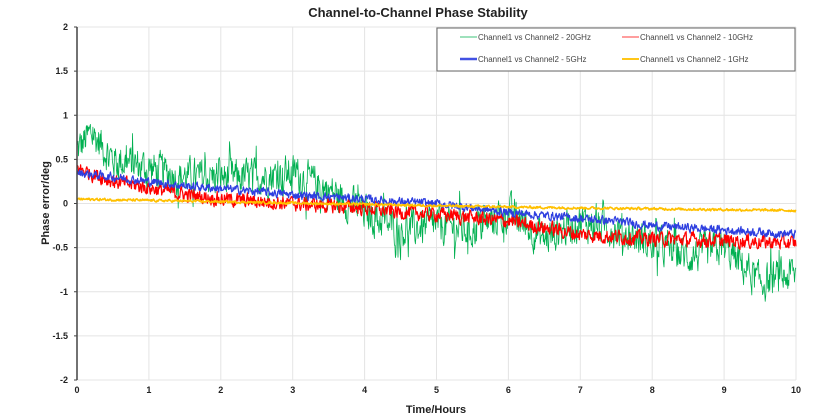 The image size is (840, 420). Describe the element at coordinates (652, 390) in the screenshot. I see `x-tick-label: 8` at that location.